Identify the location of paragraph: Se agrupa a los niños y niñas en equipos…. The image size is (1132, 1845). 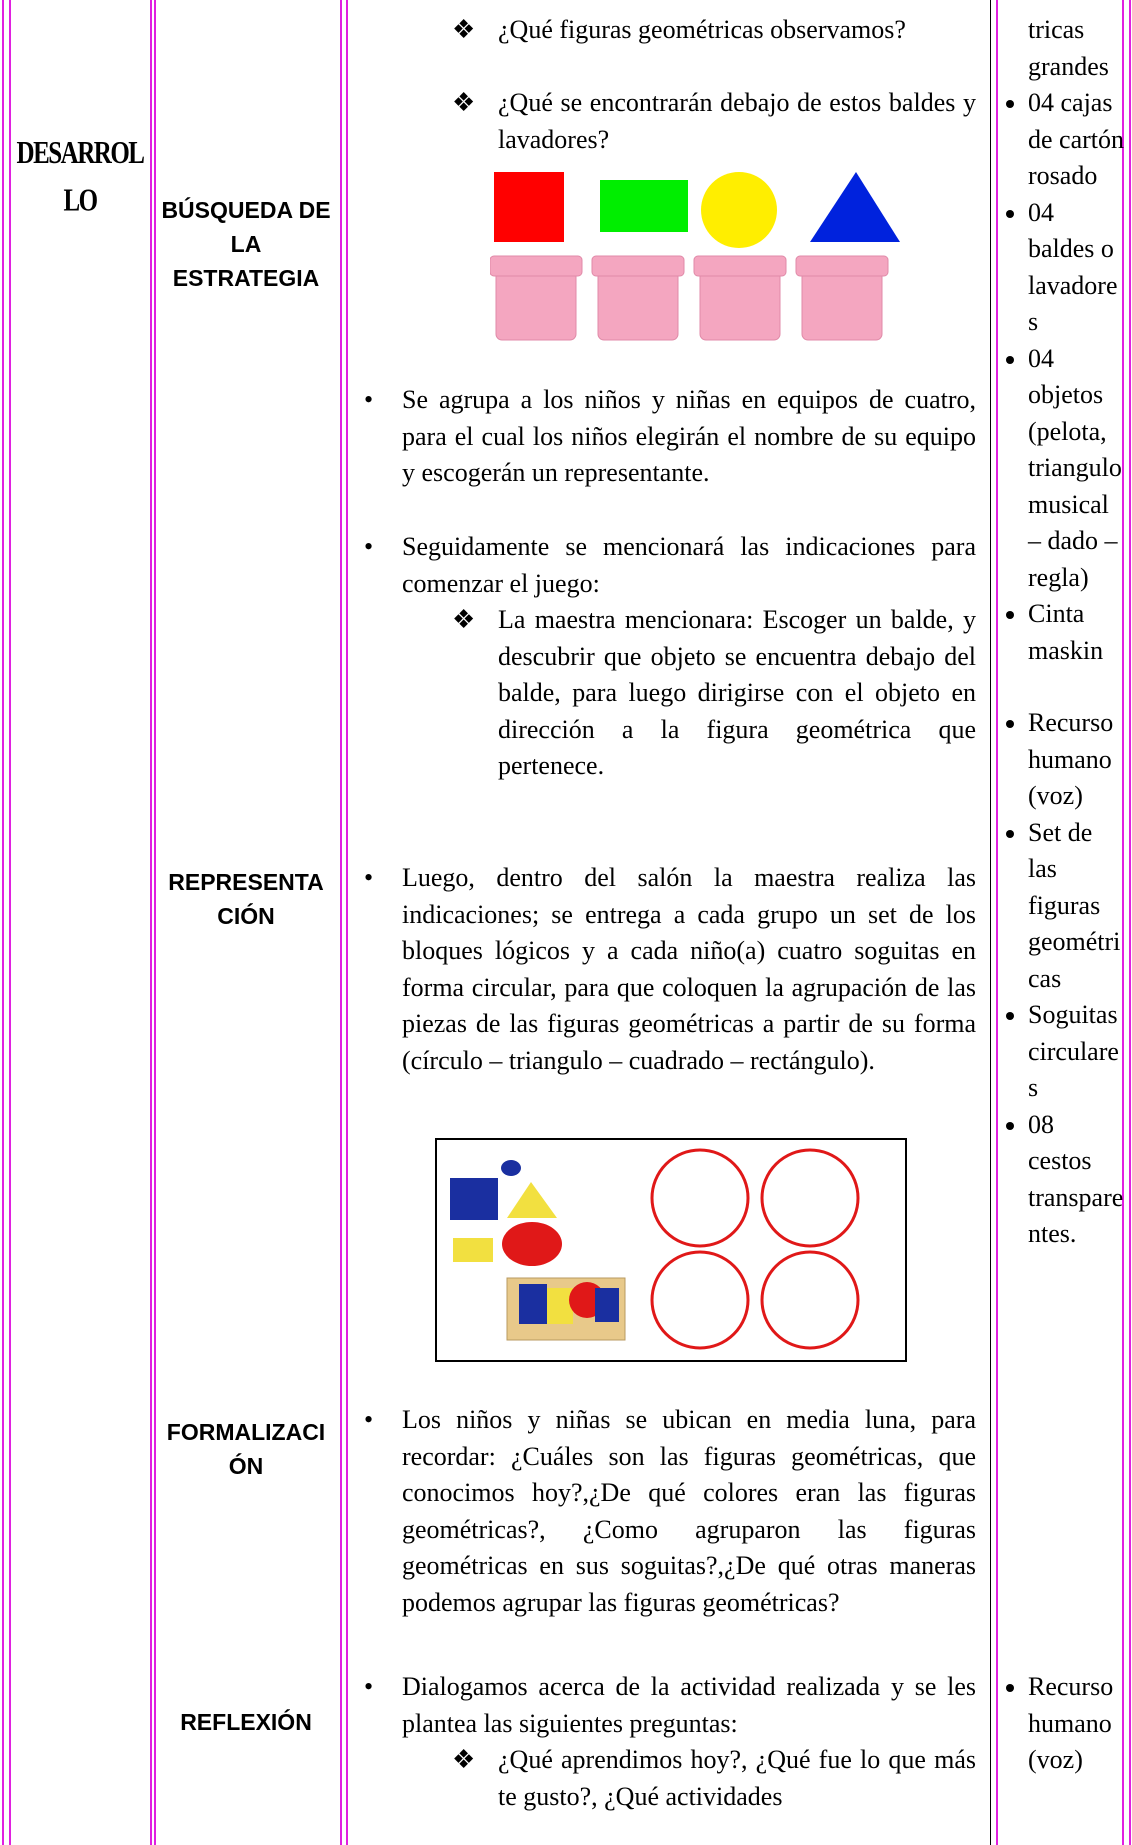
(689, 436).